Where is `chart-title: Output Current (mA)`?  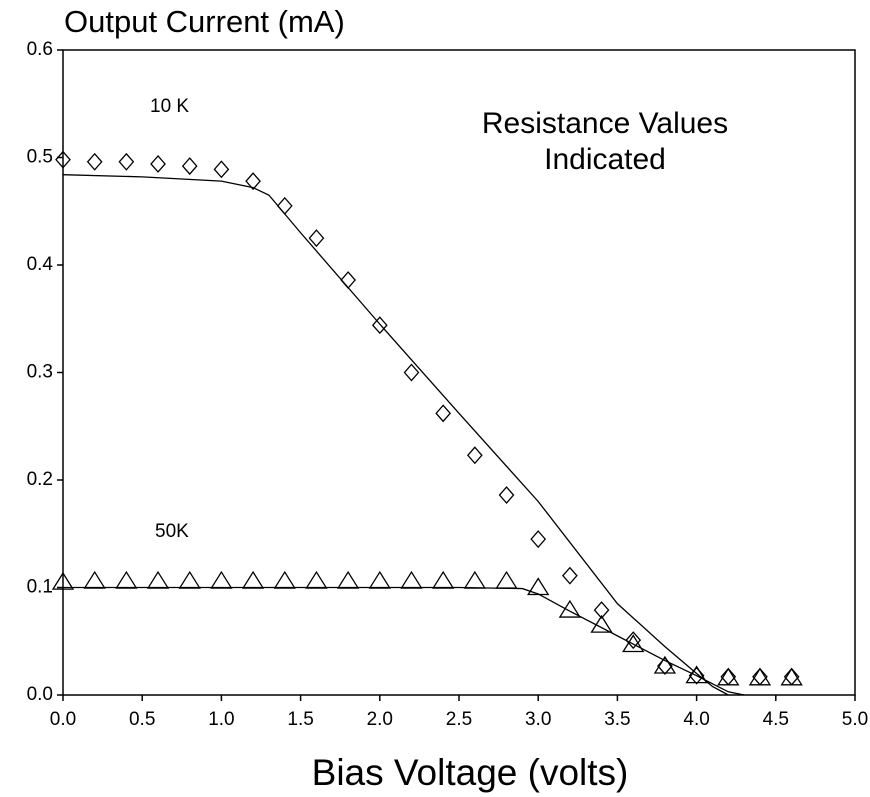 chart-title: Output Current (mA) is located at coordinates (204, 21).